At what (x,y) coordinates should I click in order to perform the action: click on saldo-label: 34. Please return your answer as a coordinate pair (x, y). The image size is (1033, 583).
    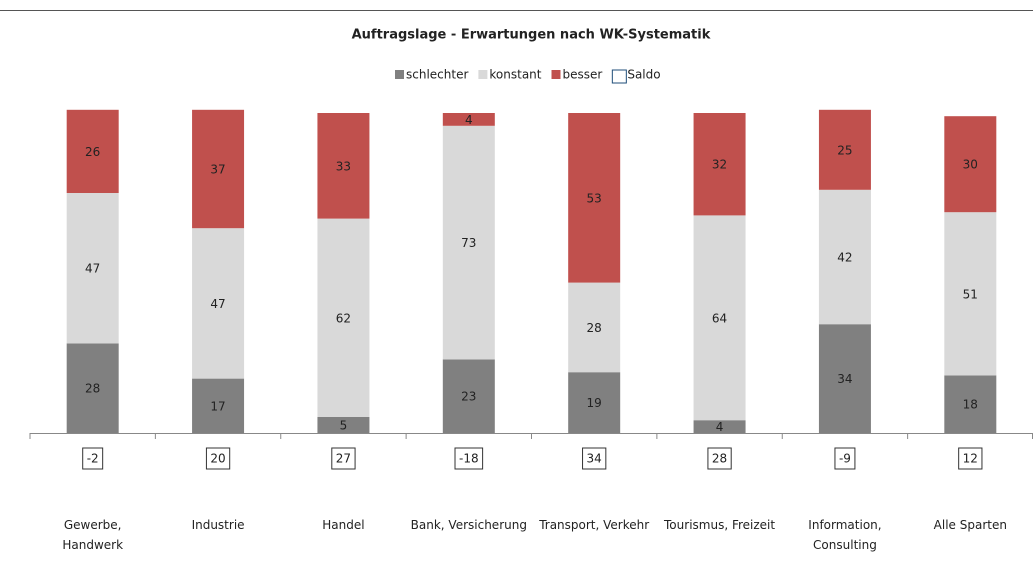
    Looking at the image, I should click on (594, 459).